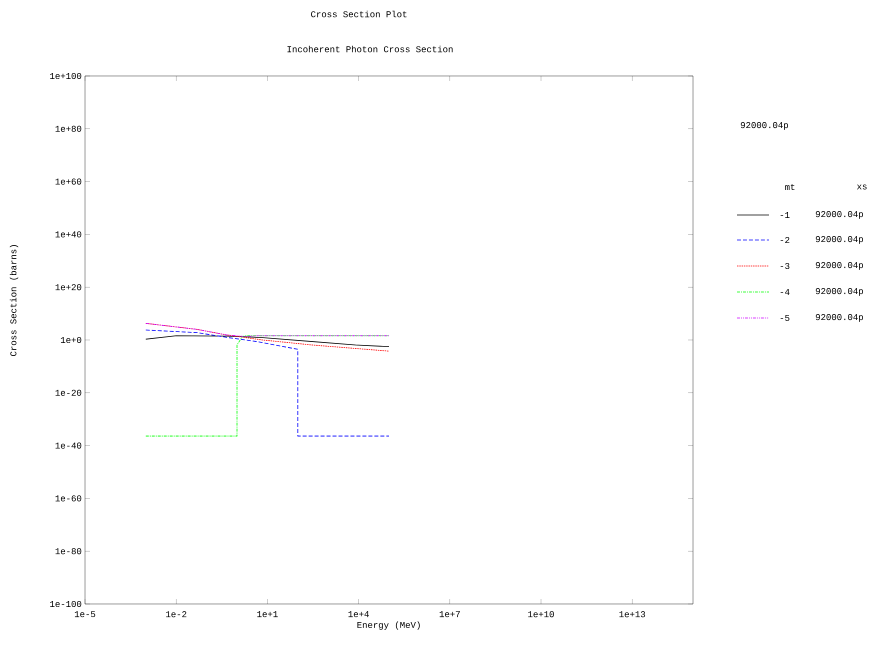  What do you see at coordinates (785, 239) in the screenshot?
I see `legend-label: -2` at bounding box center [785, 239].